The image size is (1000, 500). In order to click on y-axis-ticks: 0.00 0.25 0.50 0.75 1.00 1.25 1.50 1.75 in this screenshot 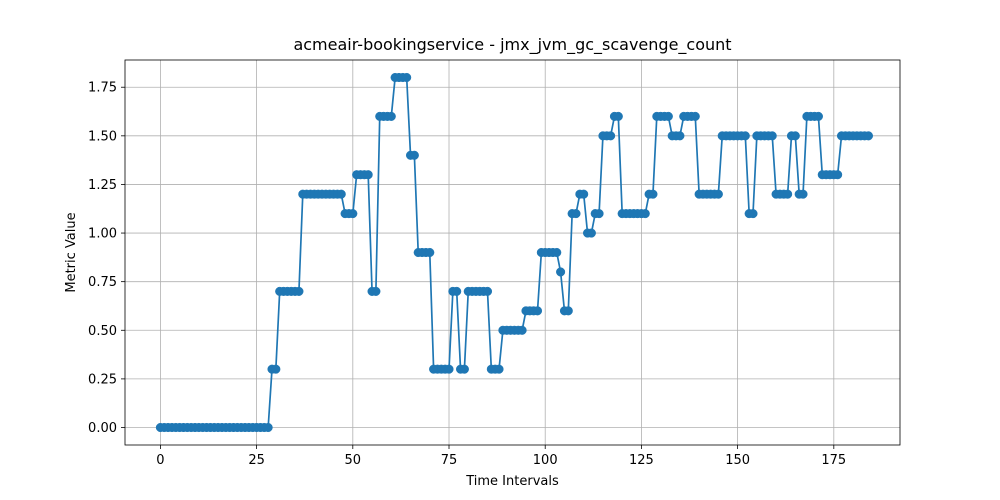, I will do `click(106, 258)`.